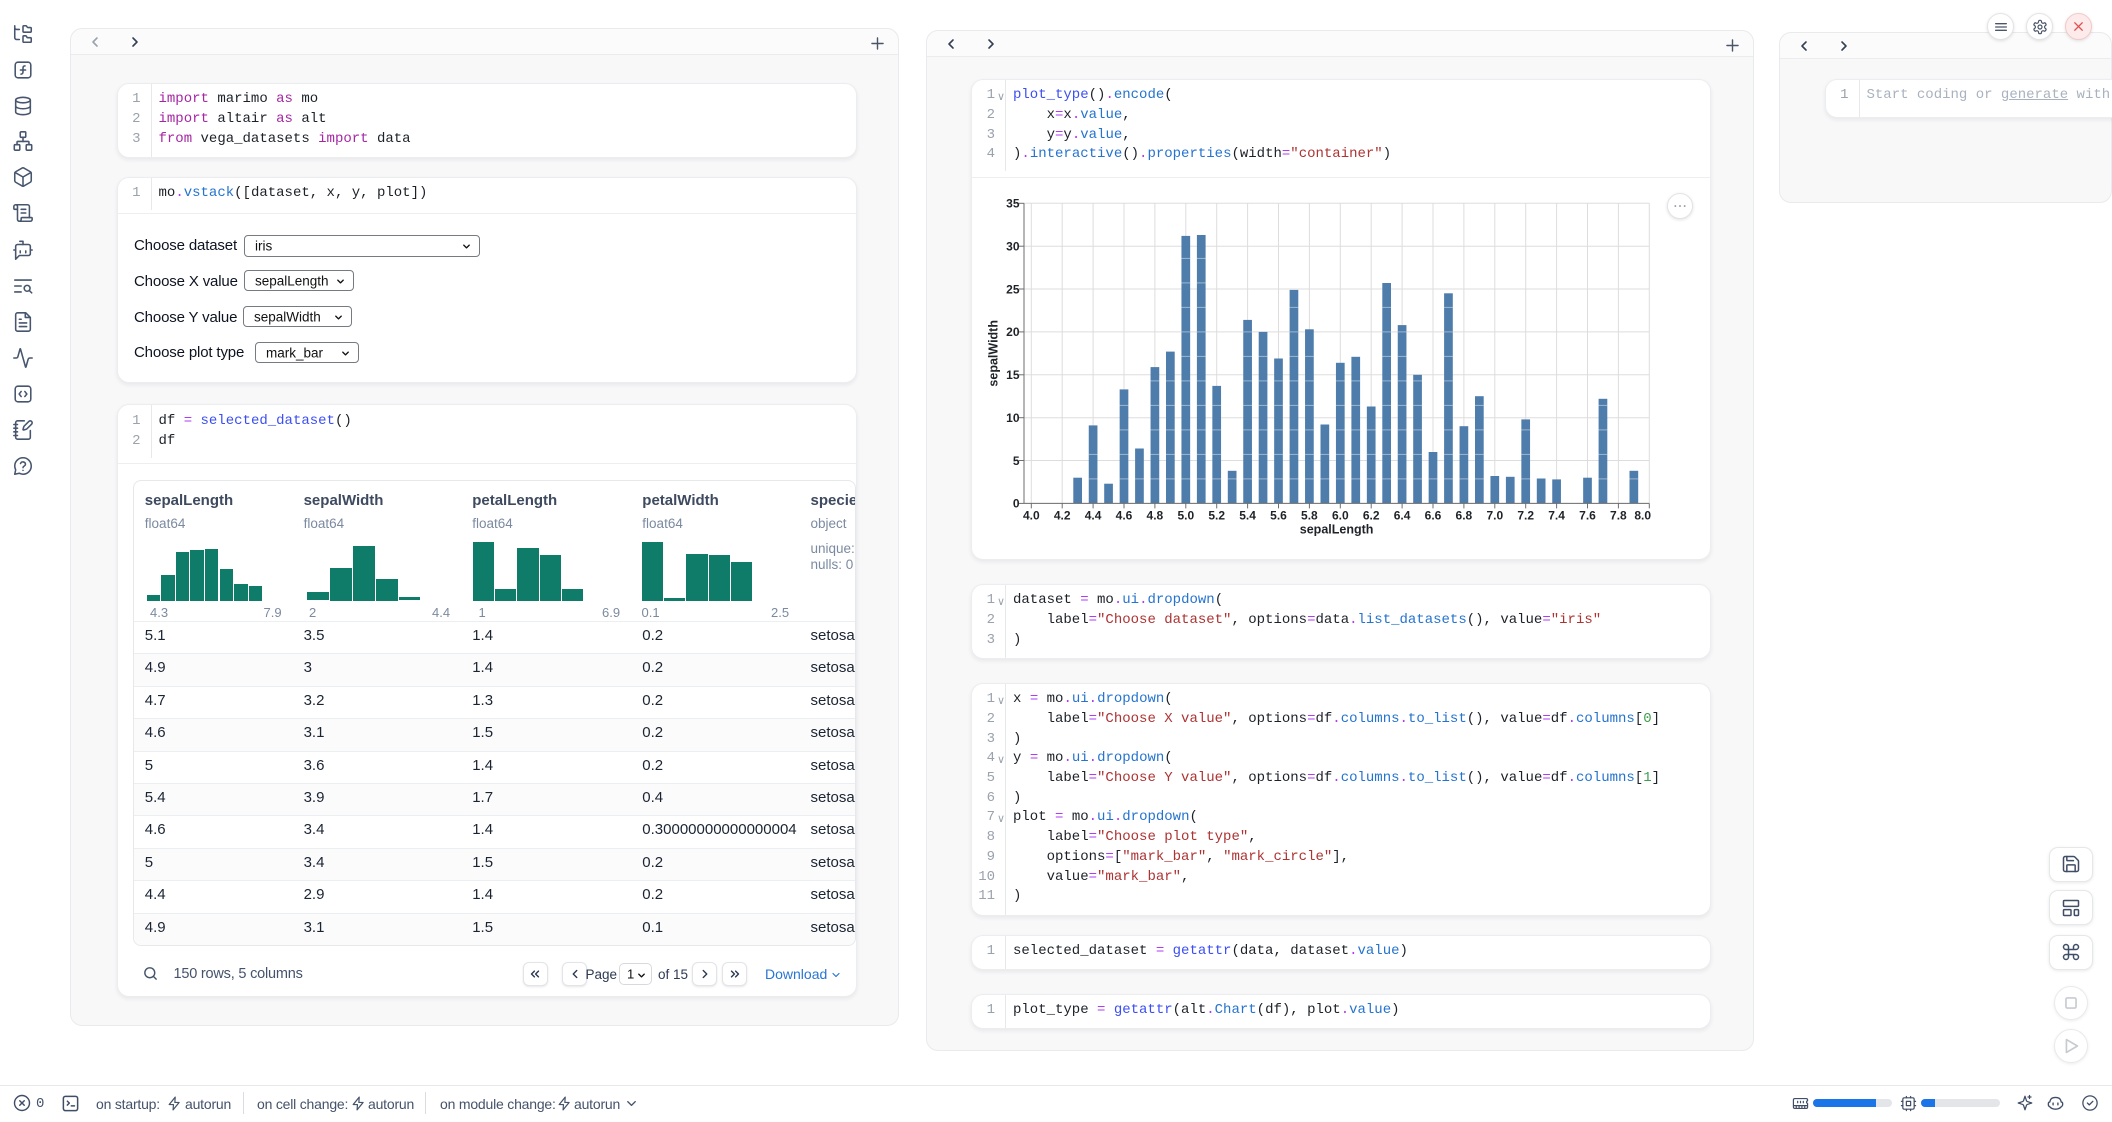 This screenshot has height=1122, width=2112. Describe the element at coordinates (1340, 516) in the screenshot. I see `svg-text: 6.0` at that location.